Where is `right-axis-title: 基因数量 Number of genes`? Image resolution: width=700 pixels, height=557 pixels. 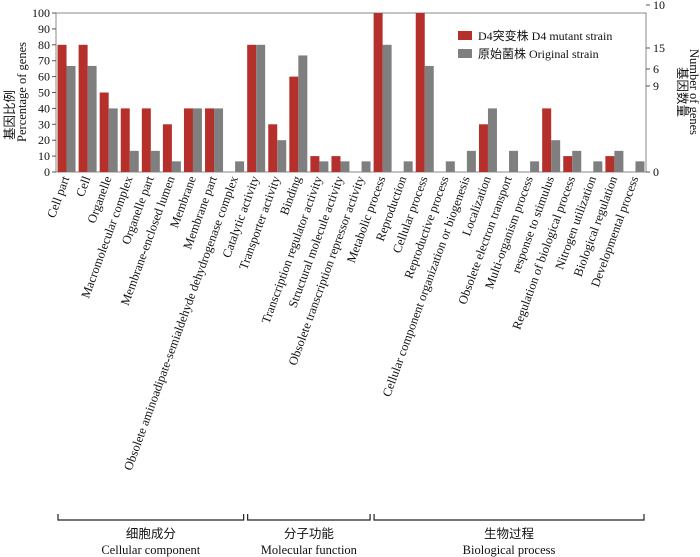 right-axis-title: 基因数量 Number of genes is located at coordinates (687, 92).